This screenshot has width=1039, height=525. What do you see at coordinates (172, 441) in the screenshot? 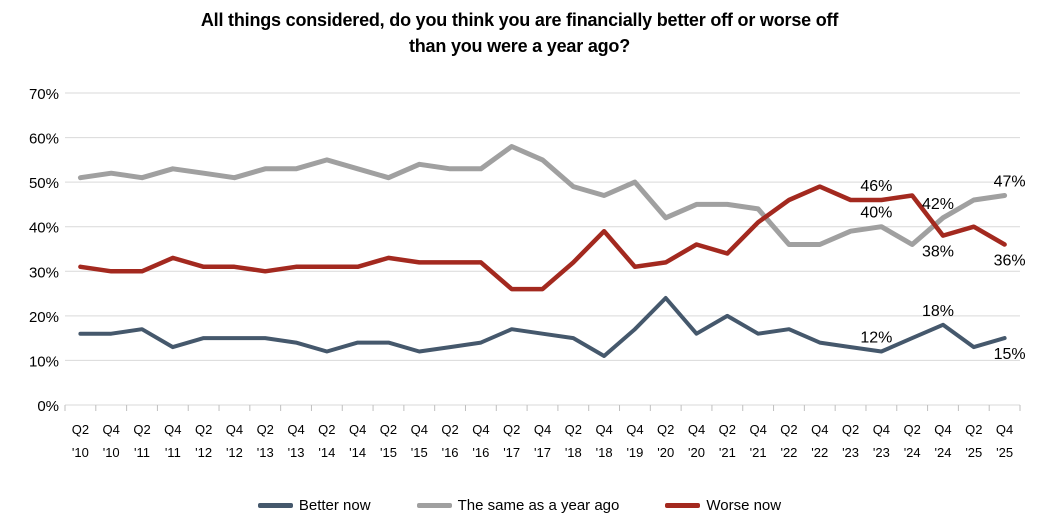
I see `x-axis-tick-label: Q4'11` at bounding box center [172, 441].